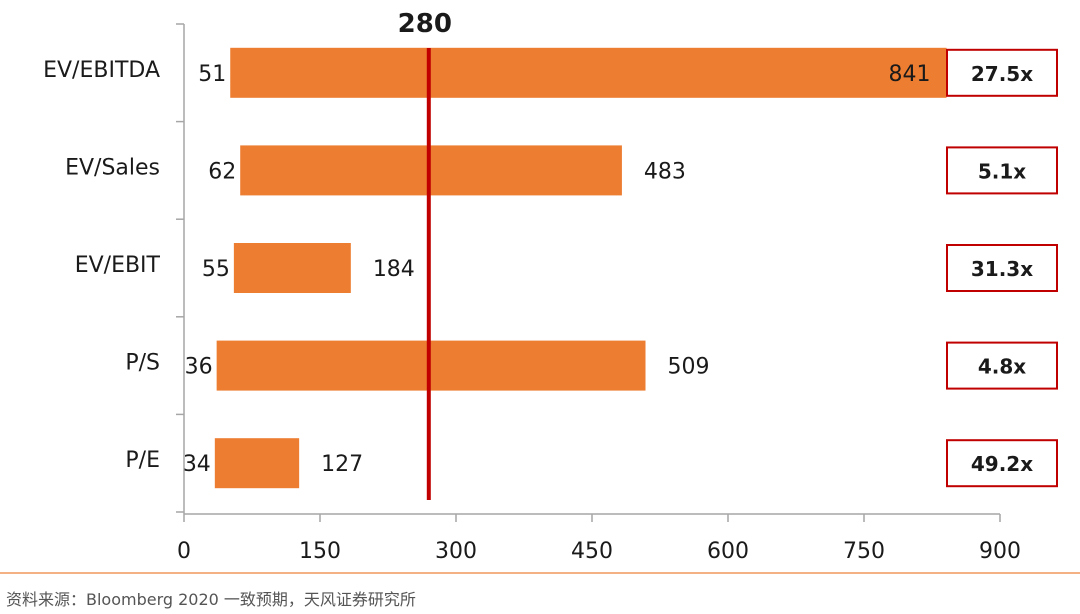 This screenshot has width=1080, height=614. Describe the element at coordinates (212, 74) in the screenshot. I see `low-value-label: 51` at that location.